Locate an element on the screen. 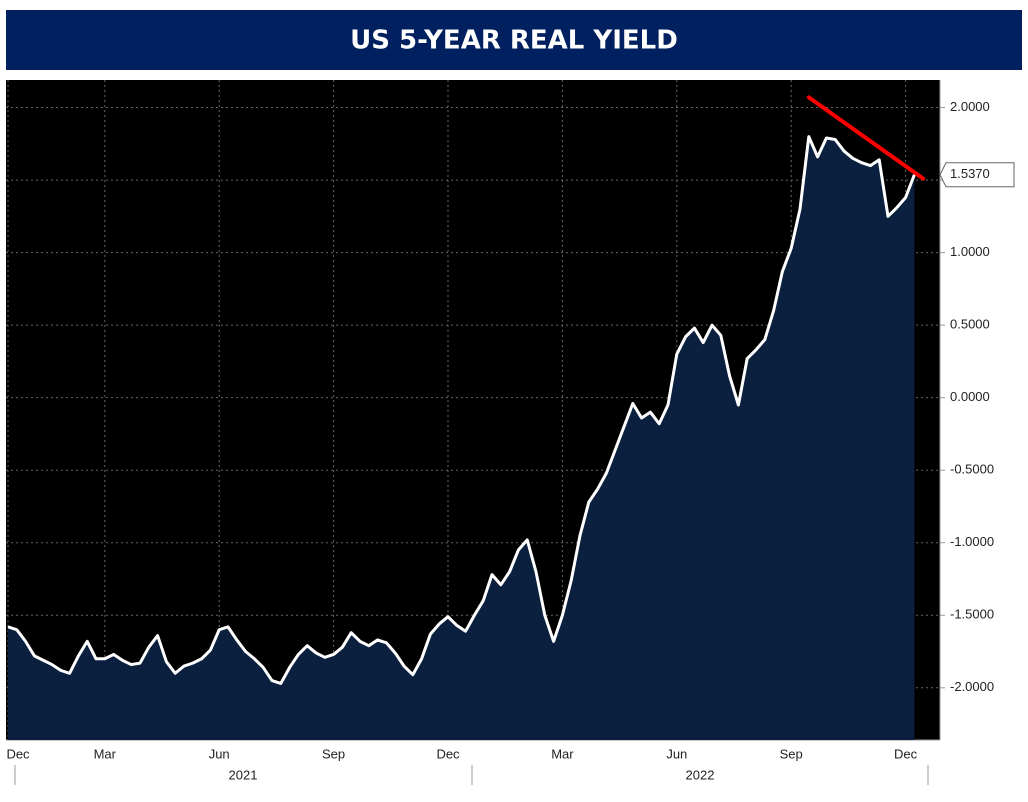 This screenshot has width=1028, height=802. trendline is located at coordinates (866, 138).